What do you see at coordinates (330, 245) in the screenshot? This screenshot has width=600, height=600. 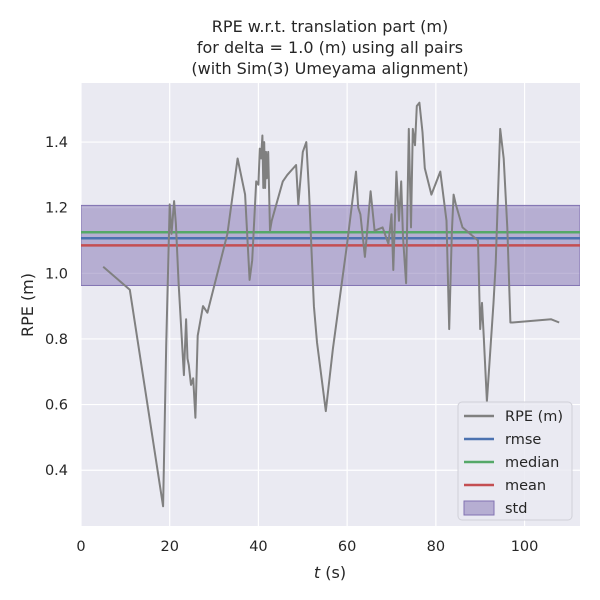 I see `statistics-layer` at bounding box center [330, 245].